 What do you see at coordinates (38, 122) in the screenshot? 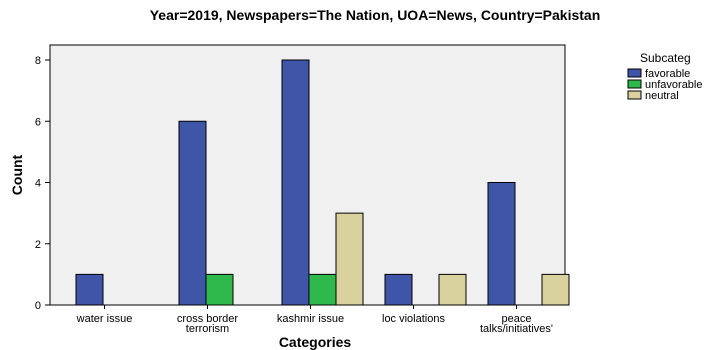
I see `y-tick-label: 6` at bounding box center [38, 122].